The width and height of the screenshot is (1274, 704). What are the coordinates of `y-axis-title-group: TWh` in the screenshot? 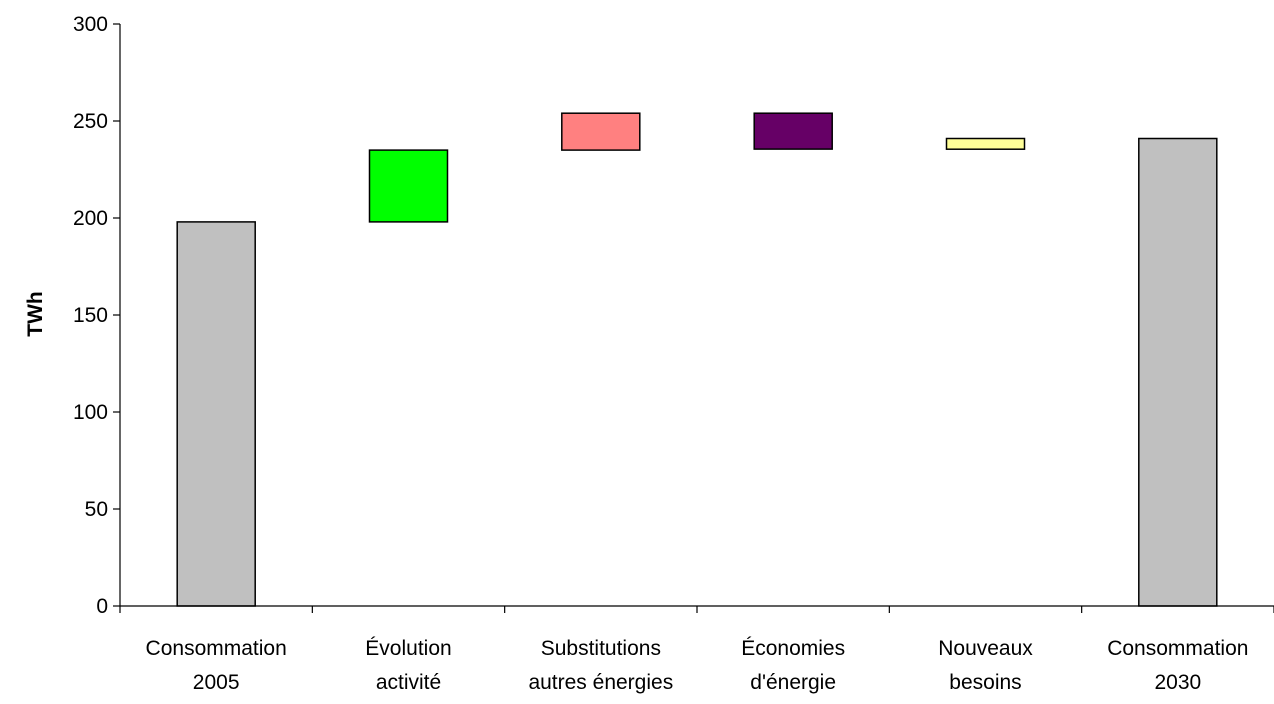 It's located at (35, 313).